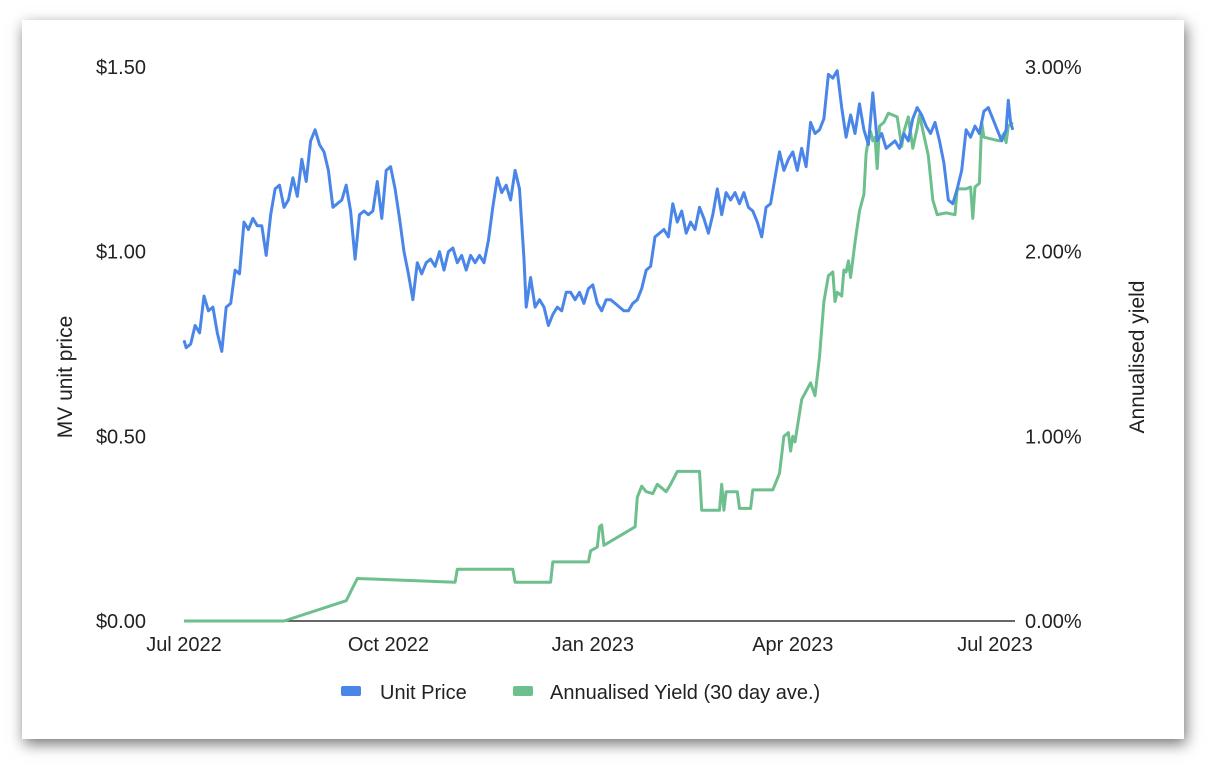 Image resolution: width=1227 pixels, height=783 pixels. I want to click on y-right-ticks: 0.00% 1.00% 2.00% 3.00%, so click(1053, 345).